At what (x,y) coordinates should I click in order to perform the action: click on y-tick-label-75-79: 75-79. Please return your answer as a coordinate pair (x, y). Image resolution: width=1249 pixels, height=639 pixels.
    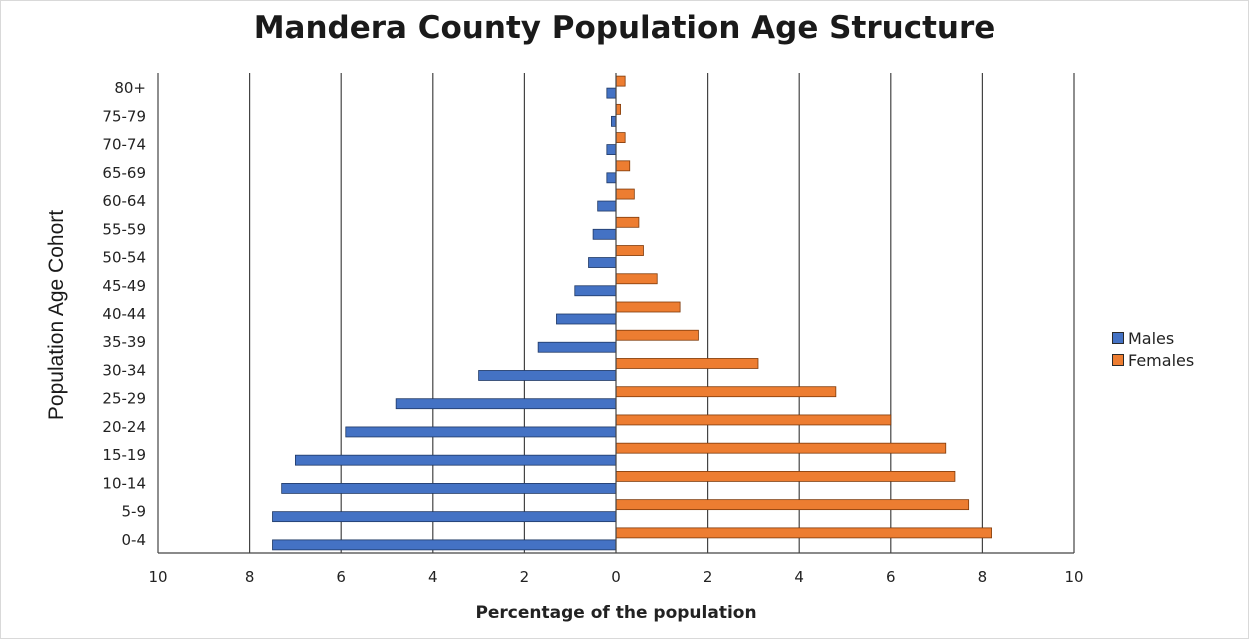
    Looking at the image, I should click on (124, 116).